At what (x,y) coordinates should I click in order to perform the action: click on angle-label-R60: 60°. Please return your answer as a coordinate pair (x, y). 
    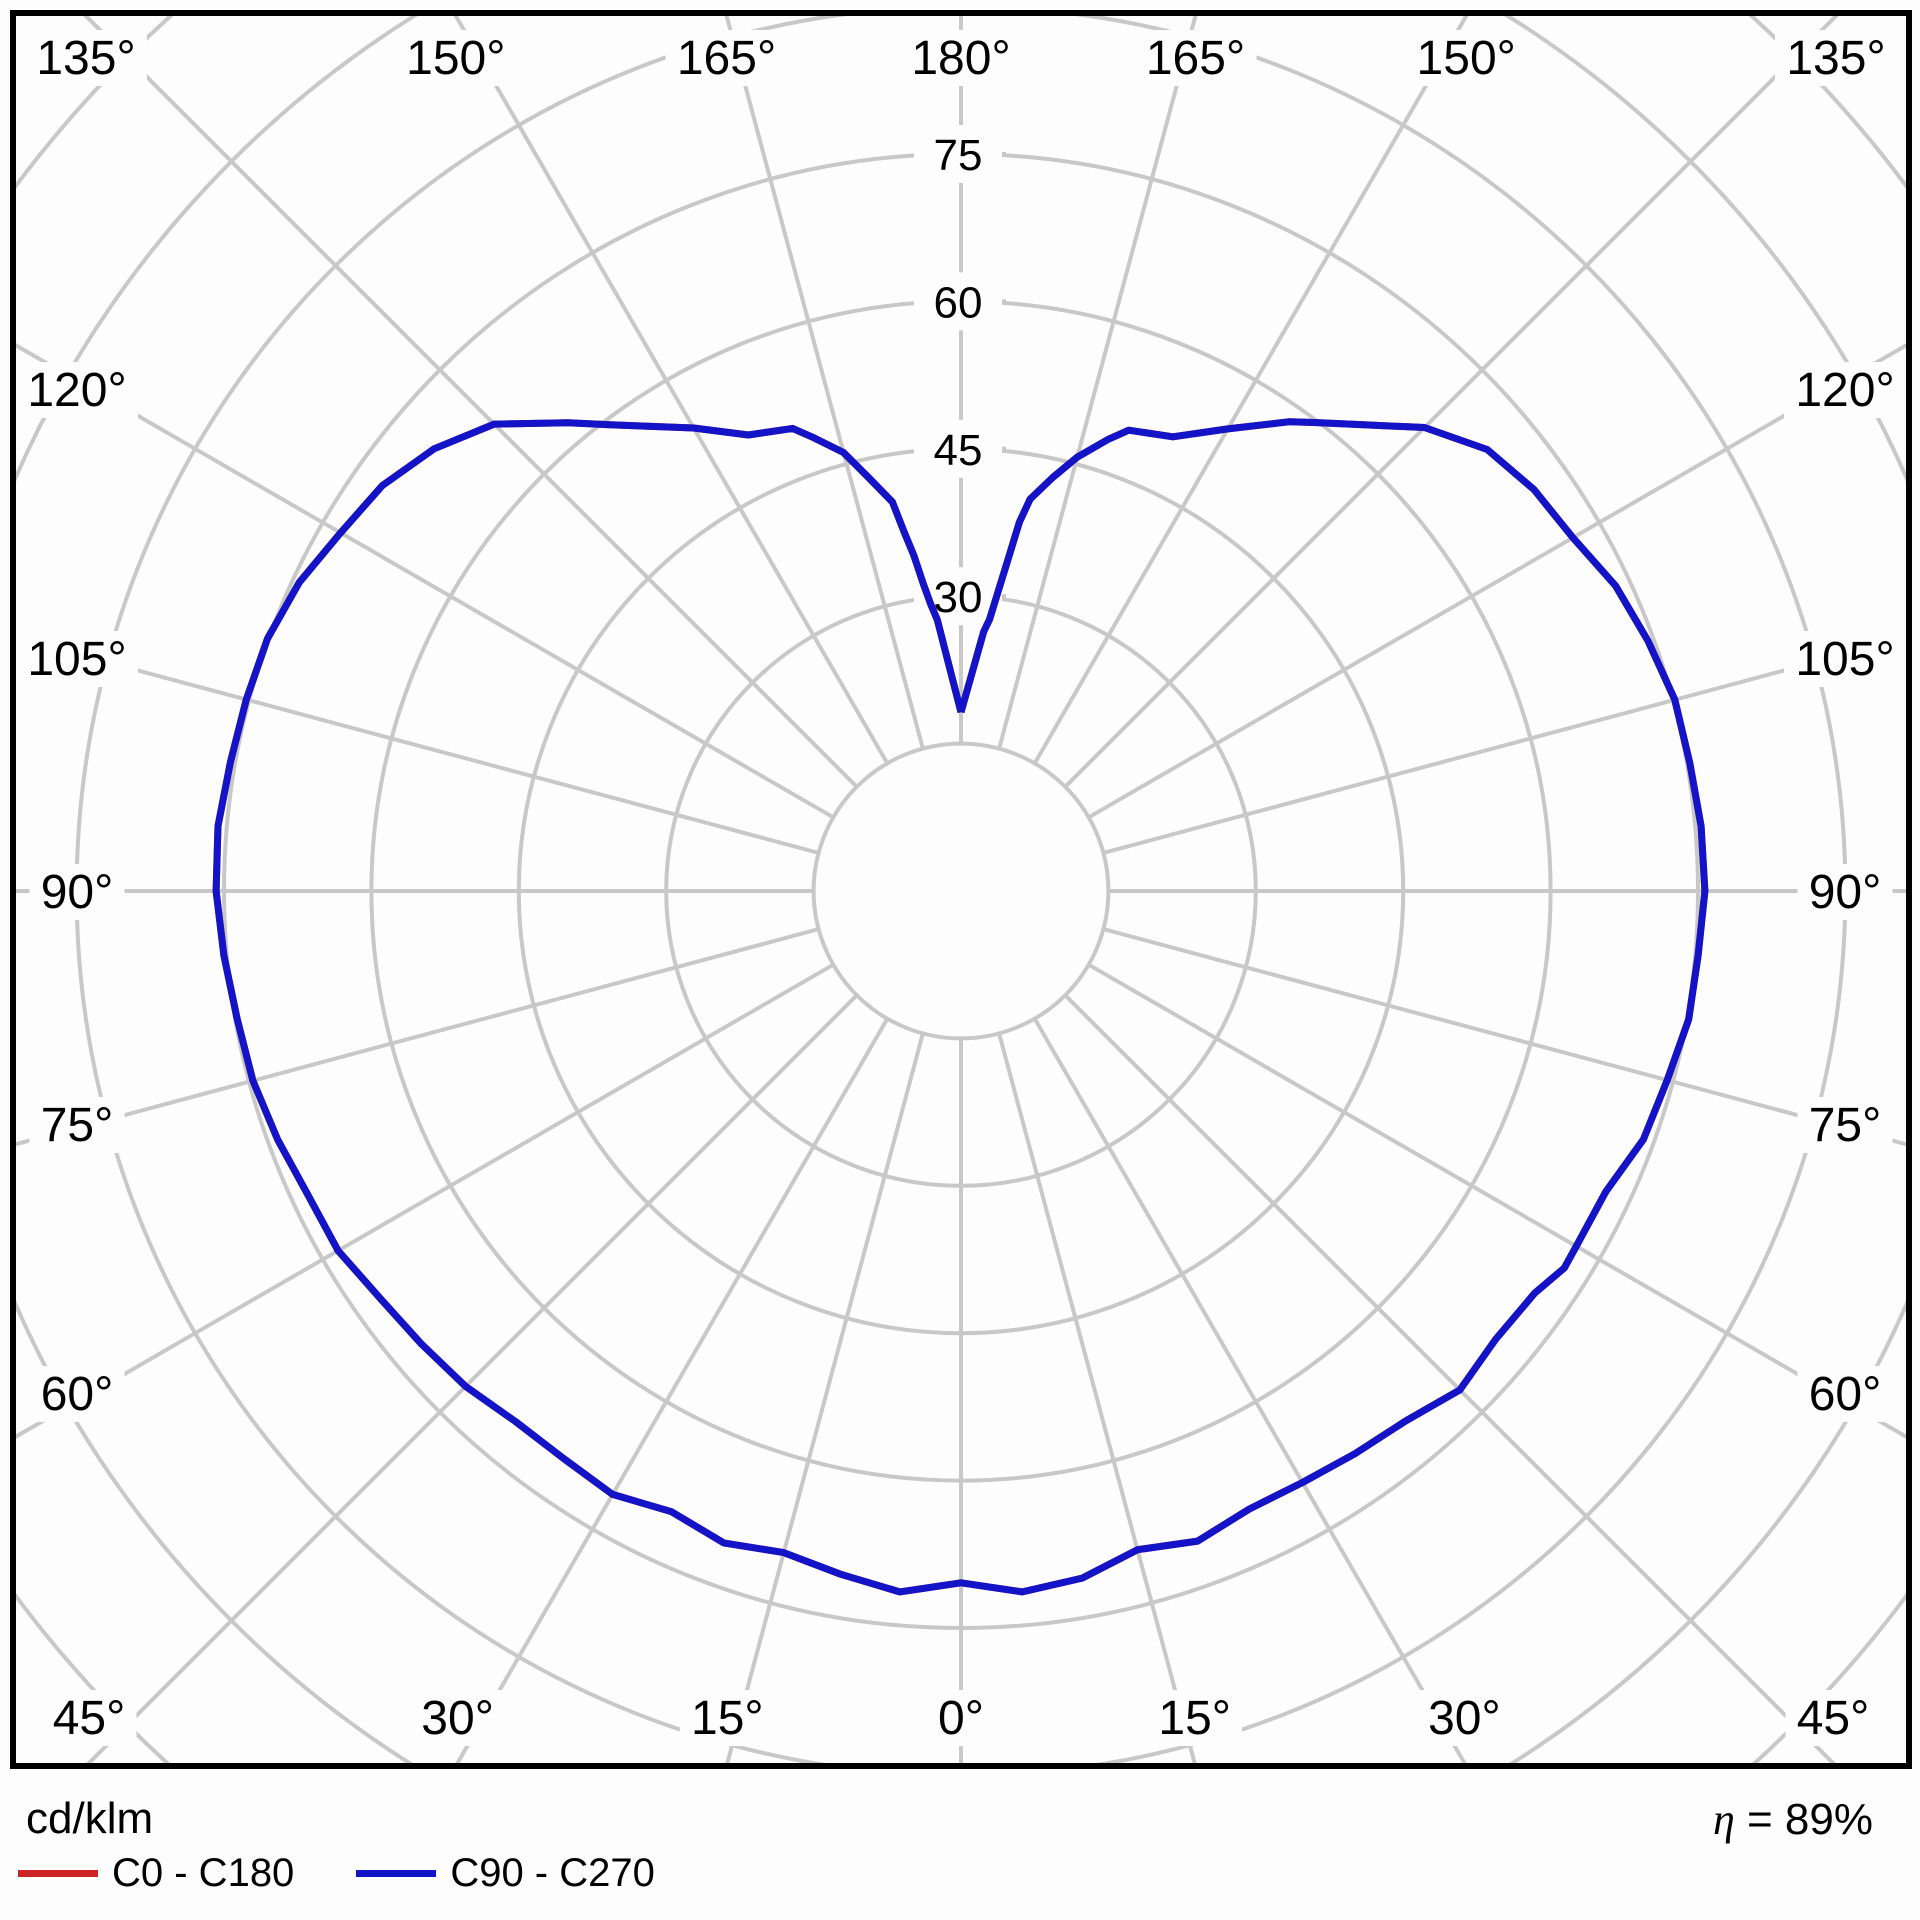
    Looking at the image, I should click on (1845, 1394).